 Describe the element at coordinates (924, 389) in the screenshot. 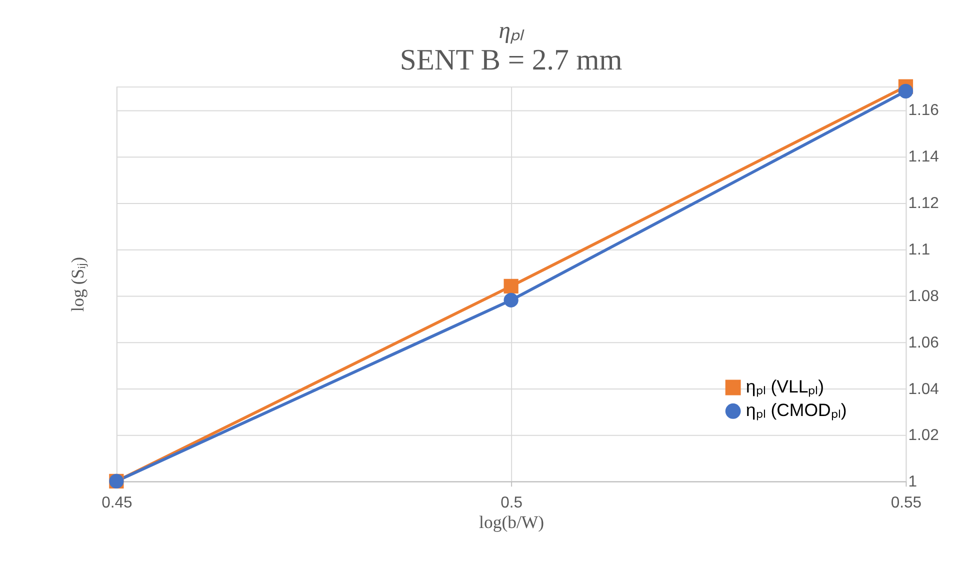

I see `y-tick-label: 1.04` at that location.